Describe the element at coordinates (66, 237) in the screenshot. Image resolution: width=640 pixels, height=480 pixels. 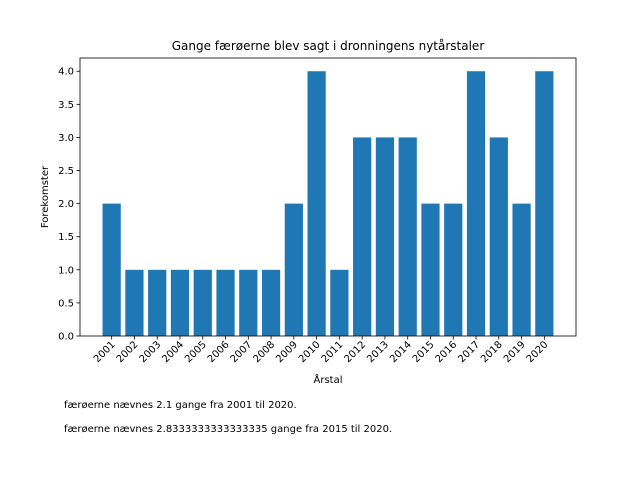
I see `y-tick-label: 1.5` at that location.